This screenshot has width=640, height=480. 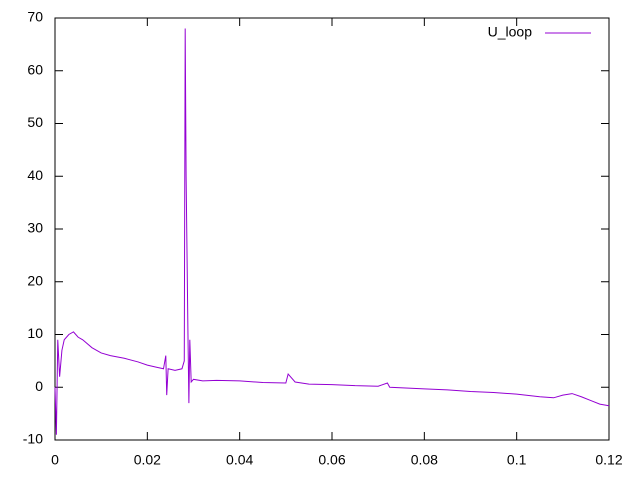 I want to click on x-tick-label: 0, so click(x=55, y=460).